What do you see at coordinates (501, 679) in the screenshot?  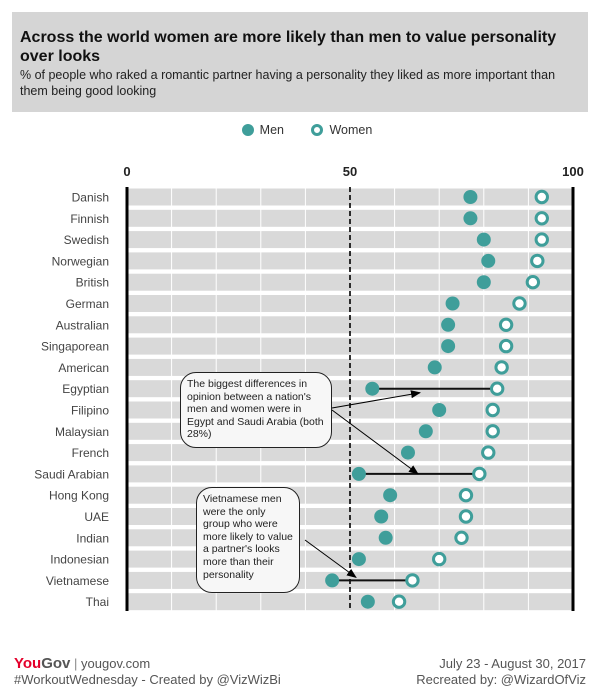 I see `recreated-credit: Recreated by: @WizardOfViz` at bounding box center [501, 679].